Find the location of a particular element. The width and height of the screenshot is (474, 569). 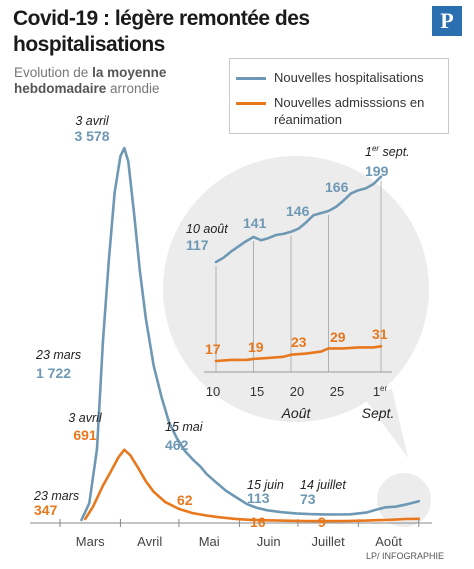

legend-item-hosp: Nouvelles hospitalisations is located at coordinates (340, 77).